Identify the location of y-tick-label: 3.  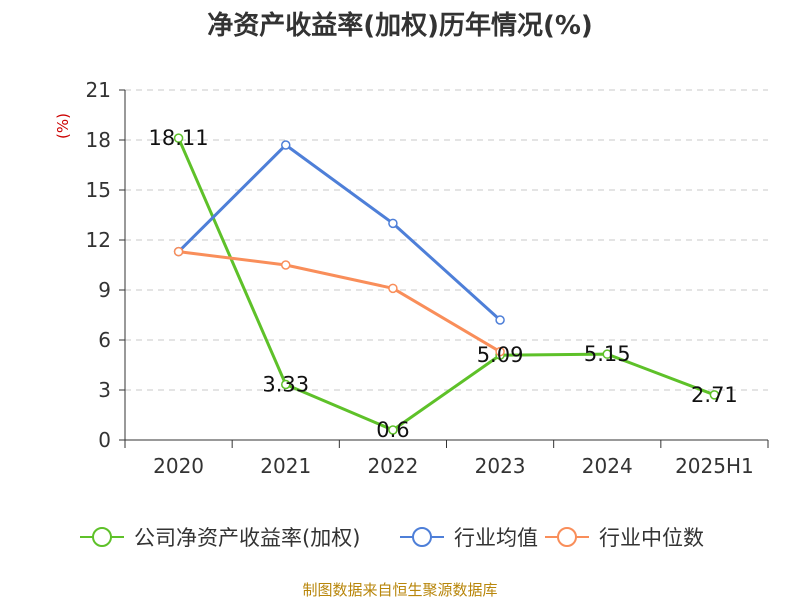
(104, 390).